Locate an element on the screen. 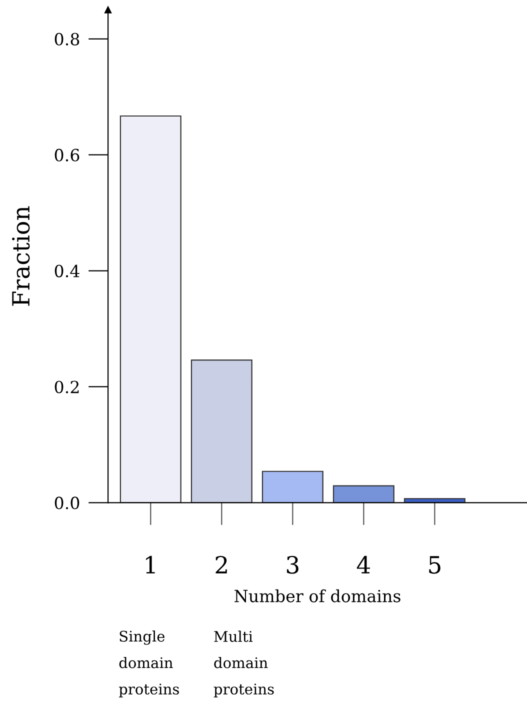 The width and height of the screenshot is (527, 708). x-tick-label: 5 is located at coordinates (434, 565).